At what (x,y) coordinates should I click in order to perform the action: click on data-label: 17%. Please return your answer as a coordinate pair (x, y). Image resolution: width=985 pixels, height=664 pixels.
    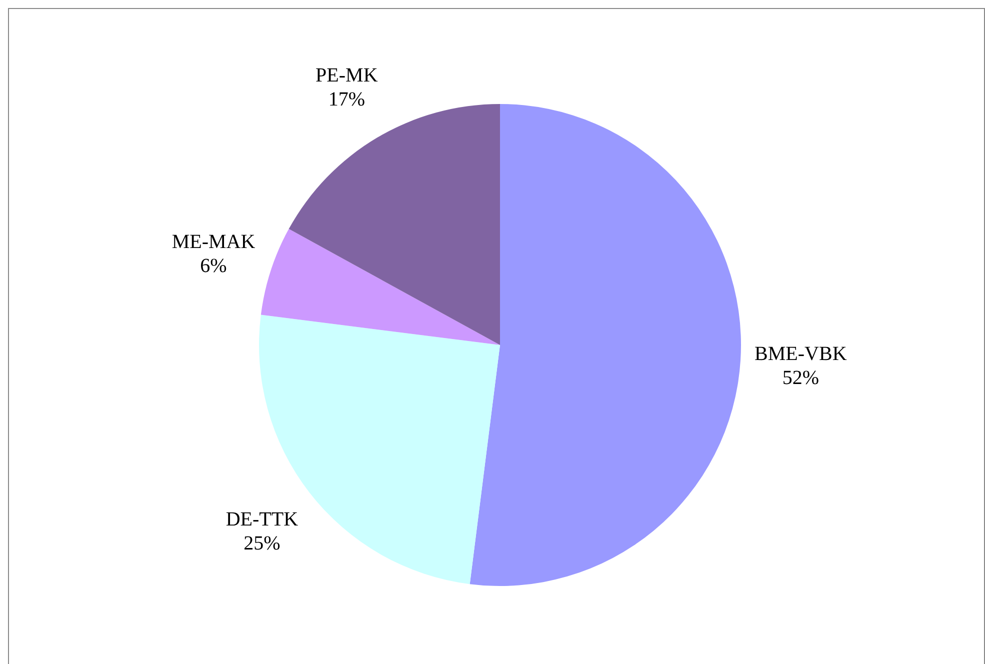
    Looking at the image, I should click on (346, 99).